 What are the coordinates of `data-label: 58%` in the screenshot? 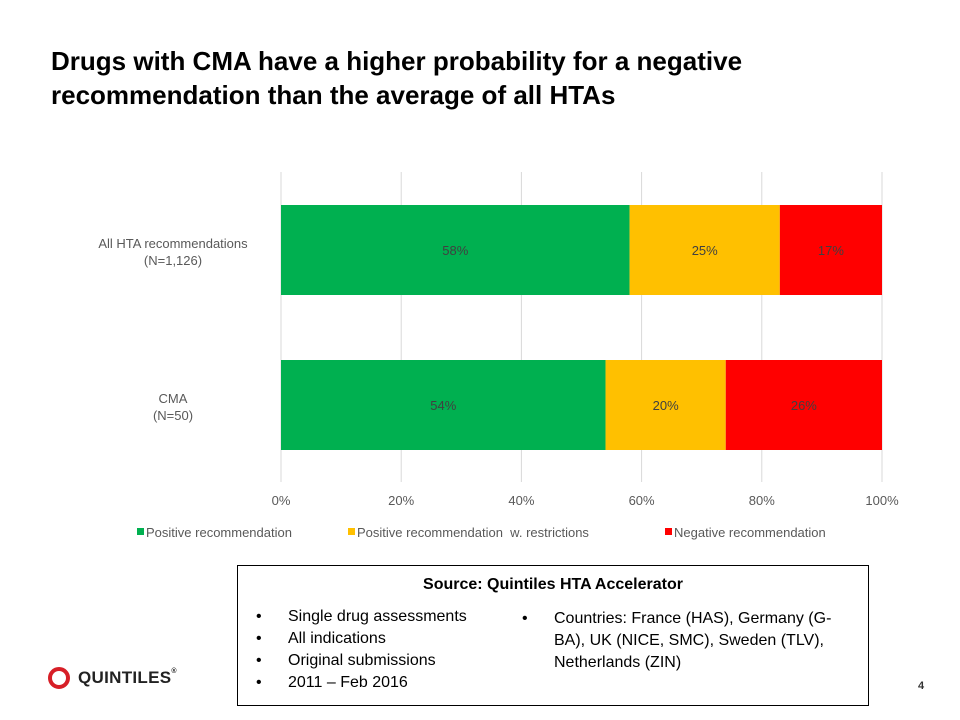 It's located at (455, 250).